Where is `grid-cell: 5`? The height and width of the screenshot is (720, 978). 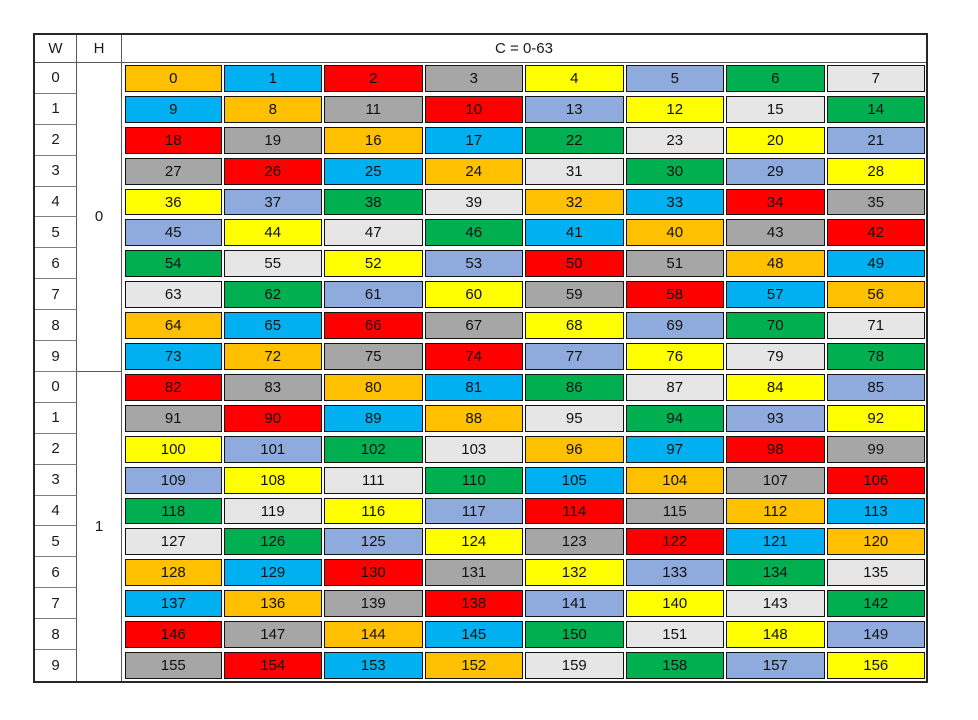
grid-cell: 5 is located at coordinates (674, 78).